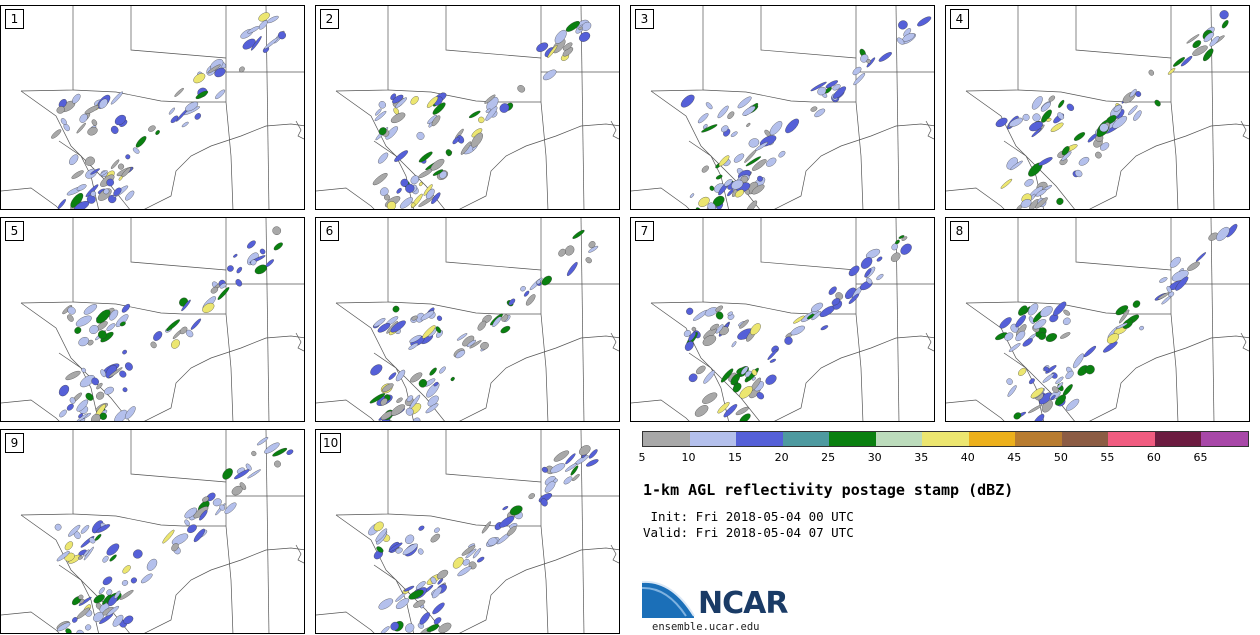  I want to click on colorbar-tick-label: 10, so click(688, 457).